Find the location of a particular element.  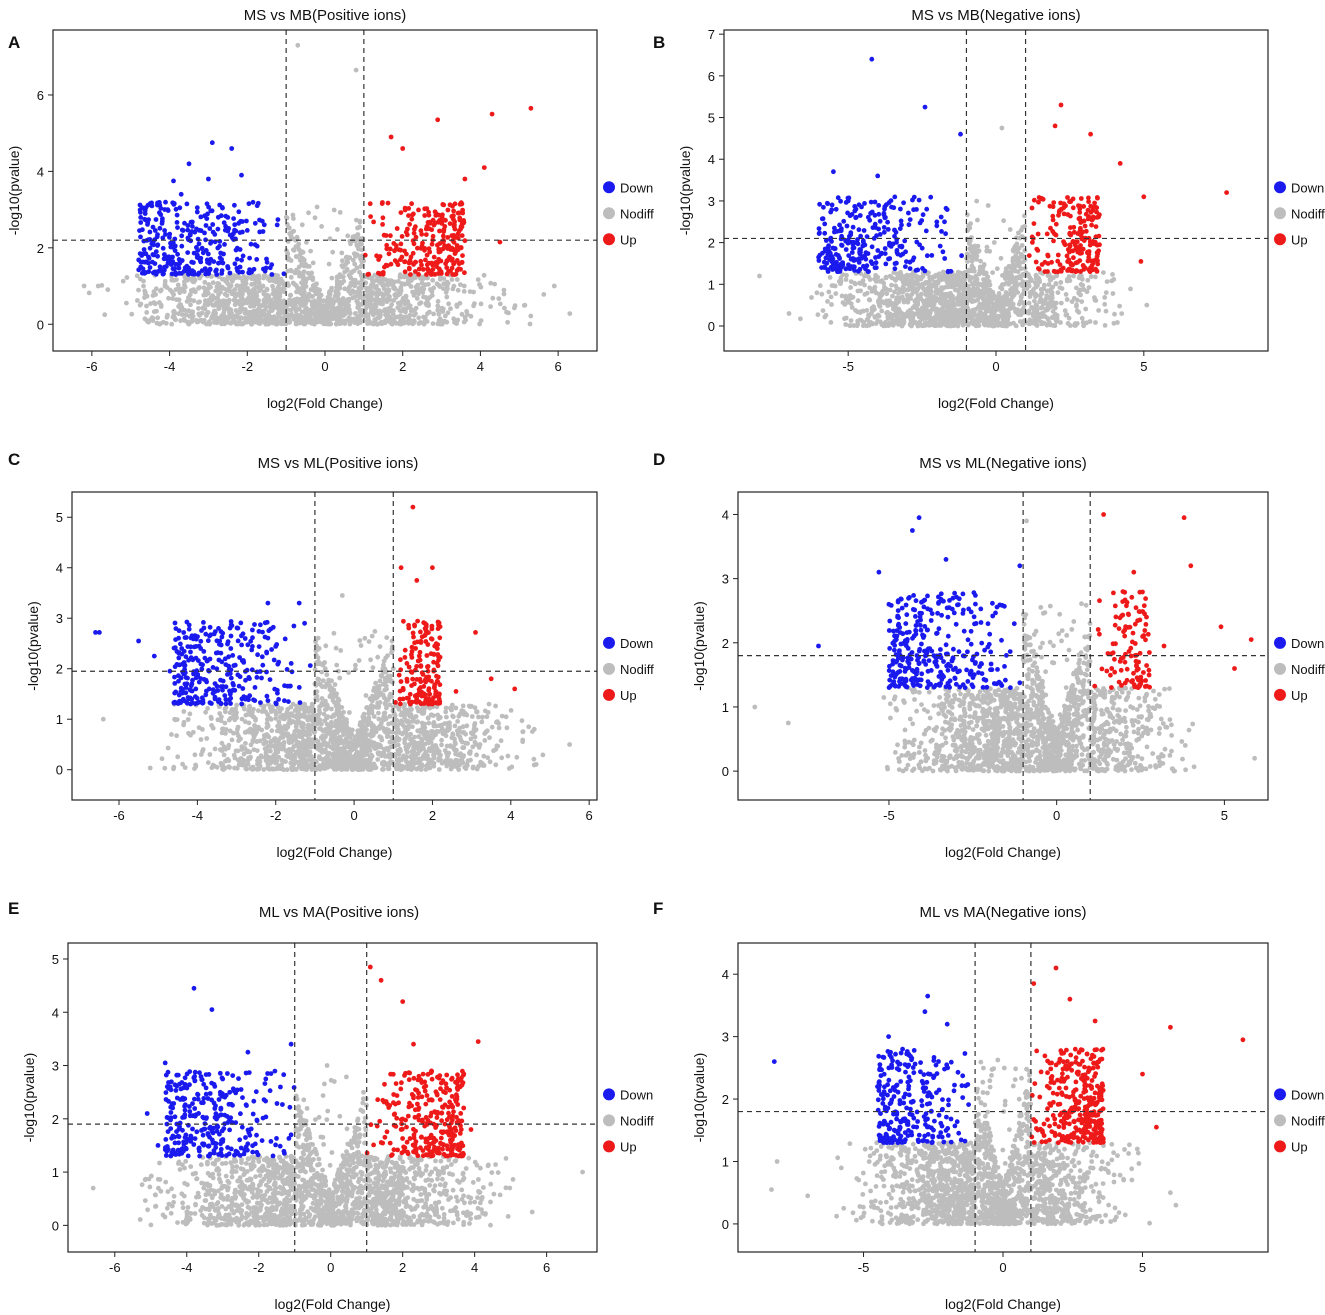

down-outlier-point is located at coordinates (925, 107).